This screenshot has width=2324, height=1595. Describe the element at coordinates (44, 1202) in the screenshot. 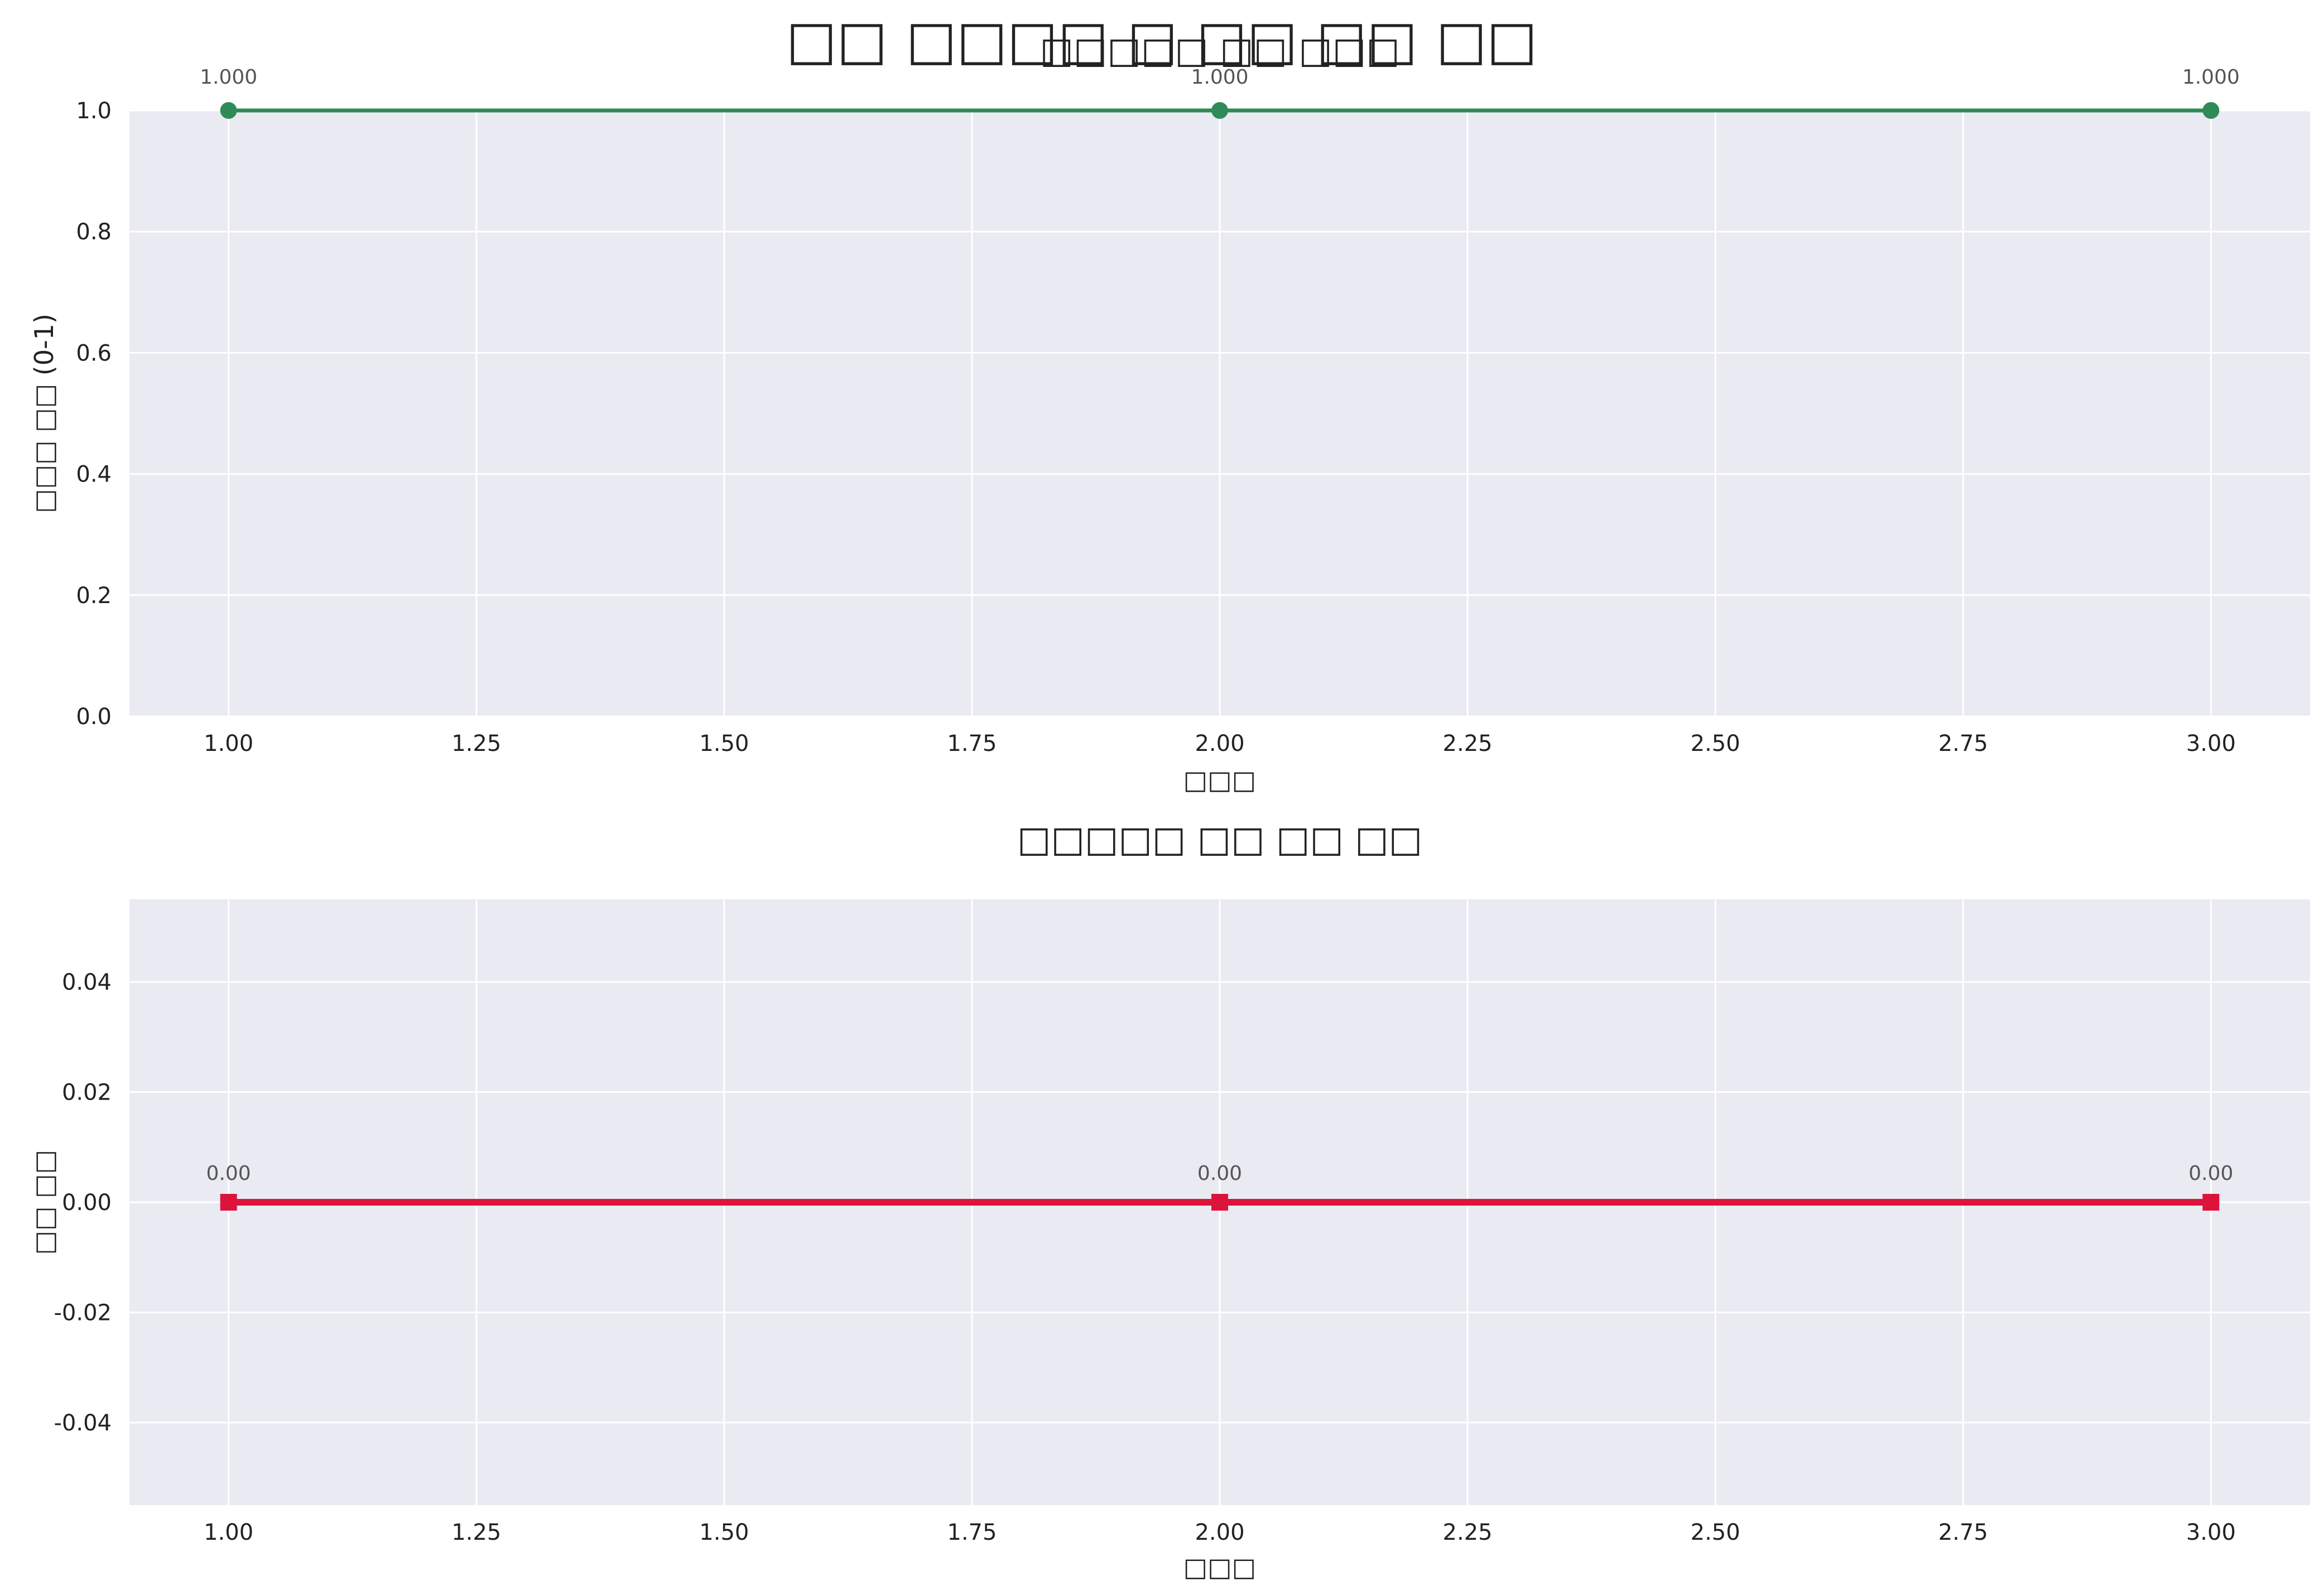

I see `y-axis-label: □□ □□` at that location.